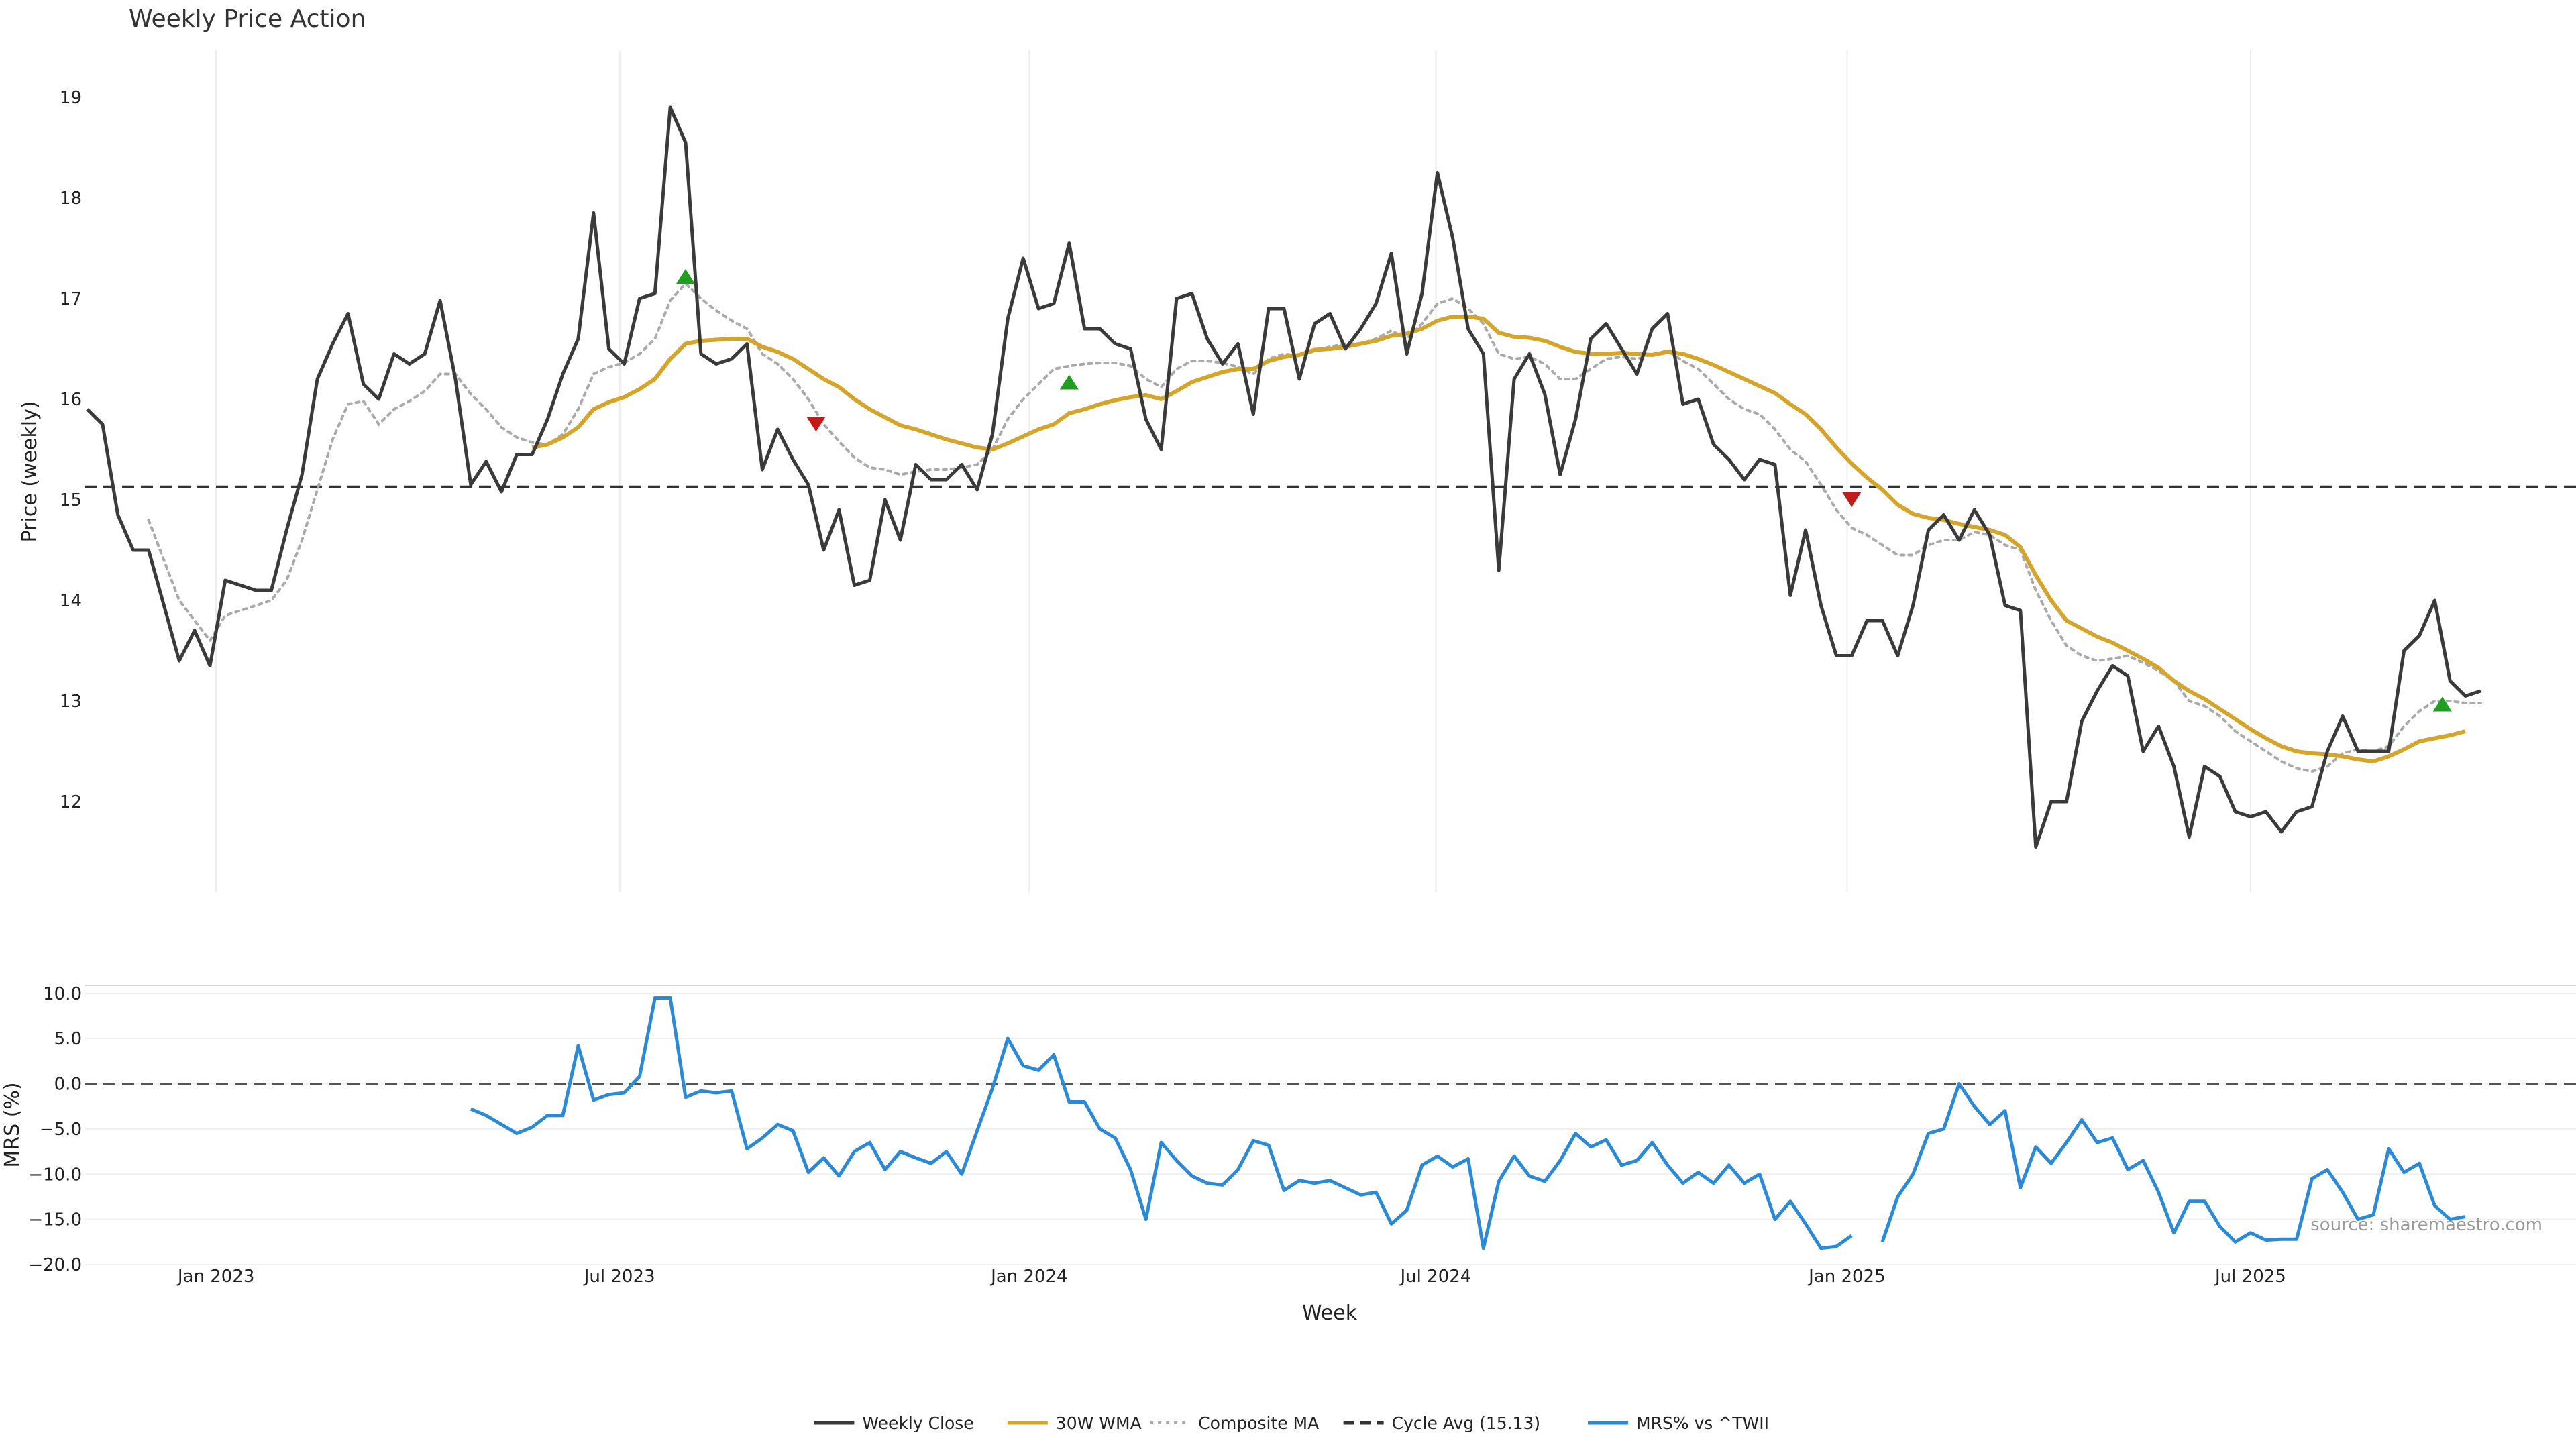 This screenshot has height=1449, width=2576. Describe the element at coordinates (1846, 1277) in the screenshot. I see `x-tick-label: Jan 2025` at that location.